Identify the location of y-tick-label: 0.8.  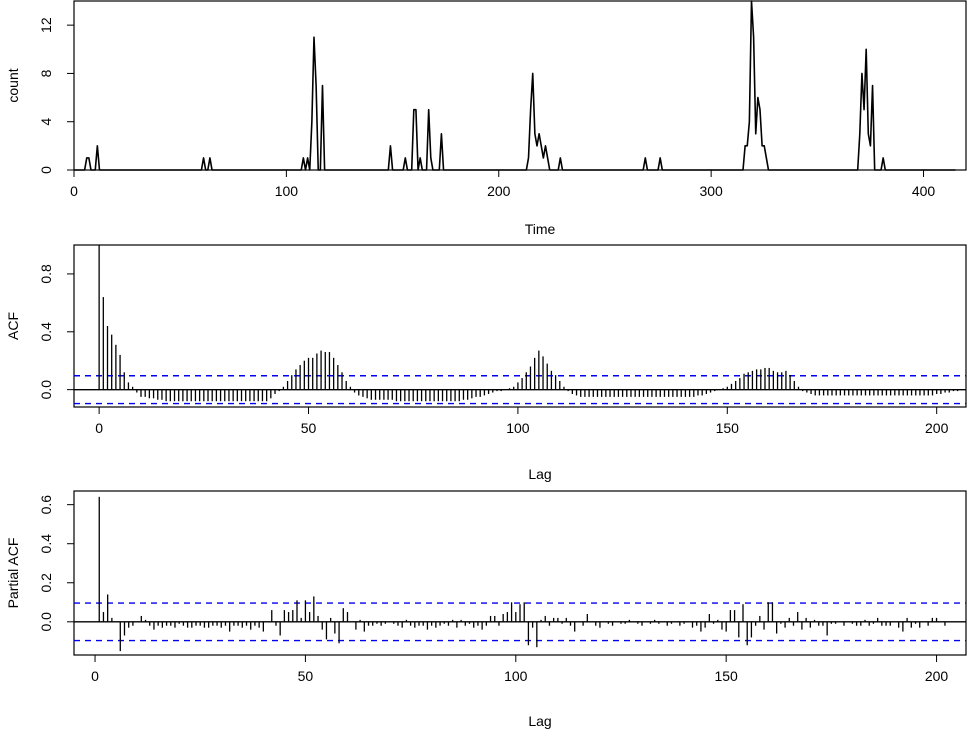
(46, 274).